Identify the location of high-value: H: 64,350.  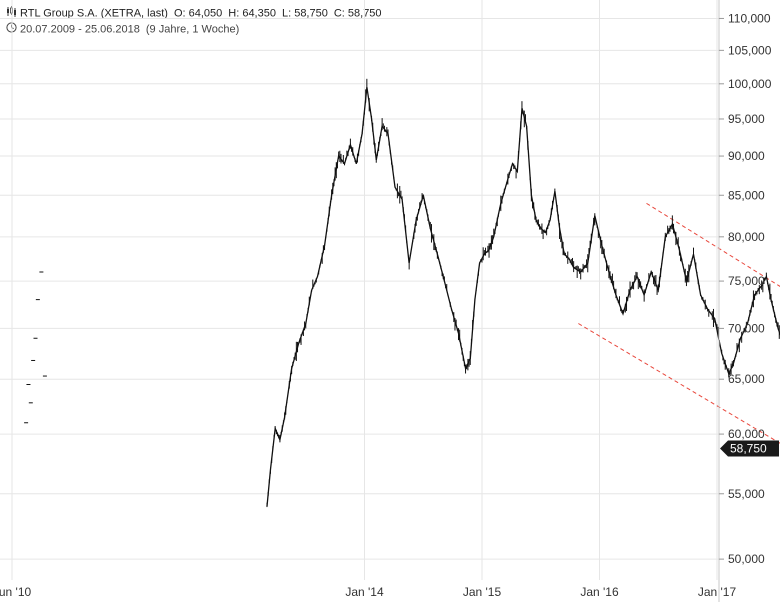
(252, 13).